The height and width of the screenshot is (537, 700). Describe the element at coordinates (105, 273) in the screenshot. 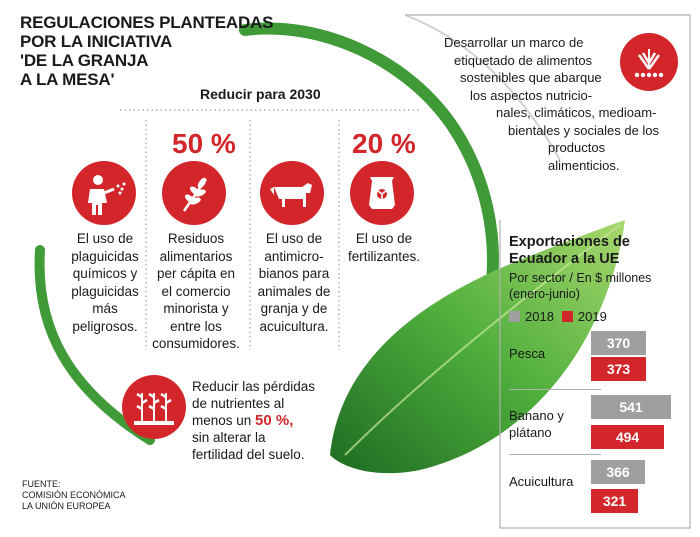

I see `text-line: químicos y` at that location.